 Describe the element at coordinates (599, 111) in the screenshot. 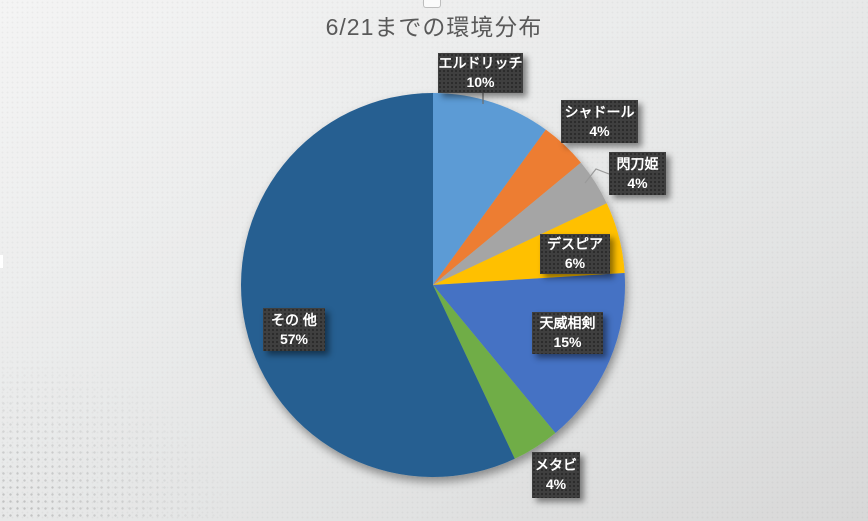

I see `callout-category: シャドール` at that location.